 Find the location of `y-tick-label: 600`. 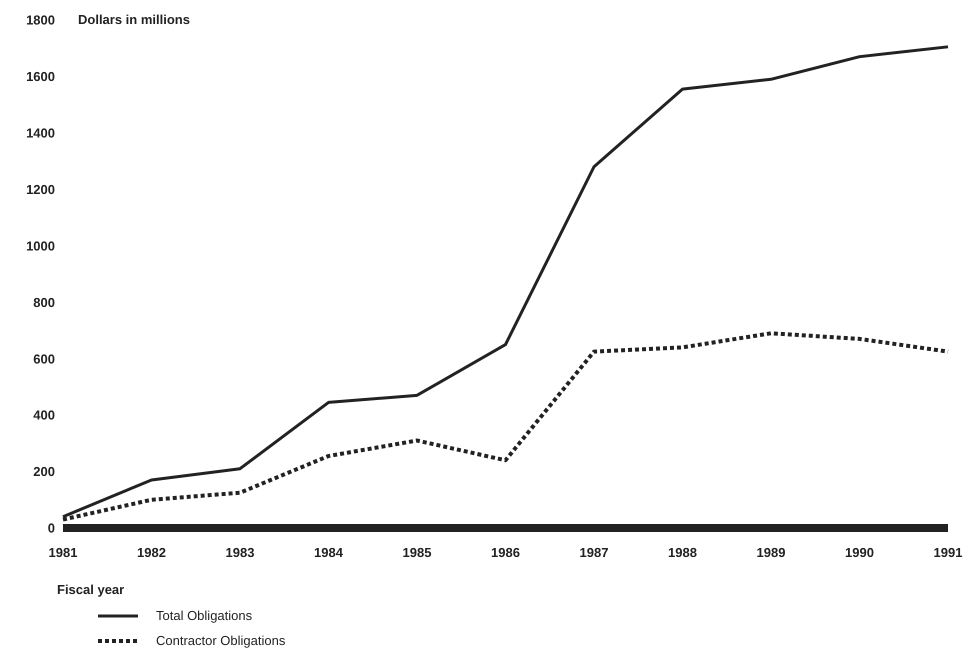

y-tick-label: 600 is located at coordinates (44, 358).